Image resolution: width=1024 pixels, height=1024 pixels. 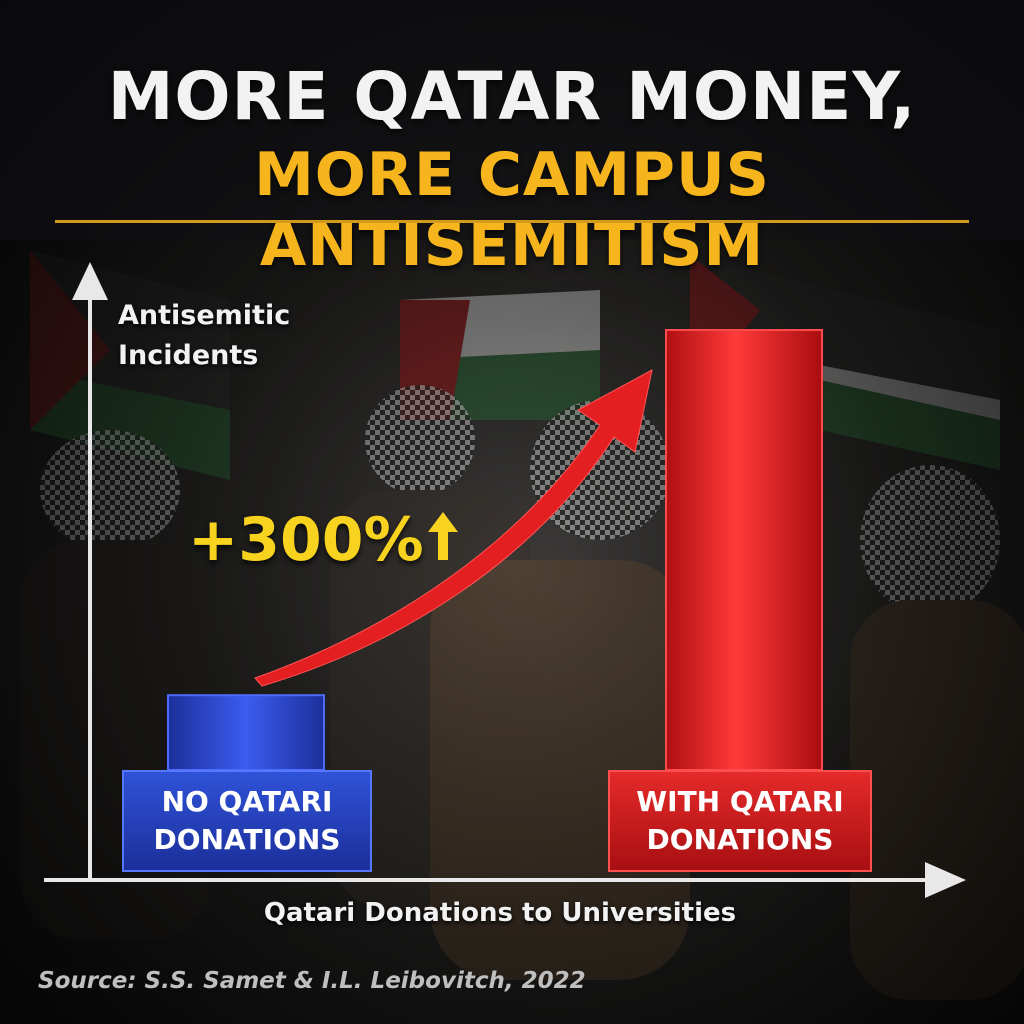 What do you see at coordinates (306, 540) in the screenshot?
I see `annotation-text: +300%` at bounding box center [306, 540].